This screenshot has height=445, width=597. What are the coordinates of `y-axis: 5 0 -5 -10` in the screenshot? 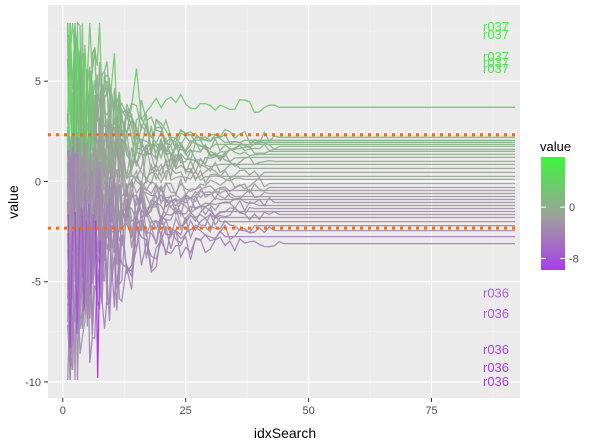 It's located at (36, 232).